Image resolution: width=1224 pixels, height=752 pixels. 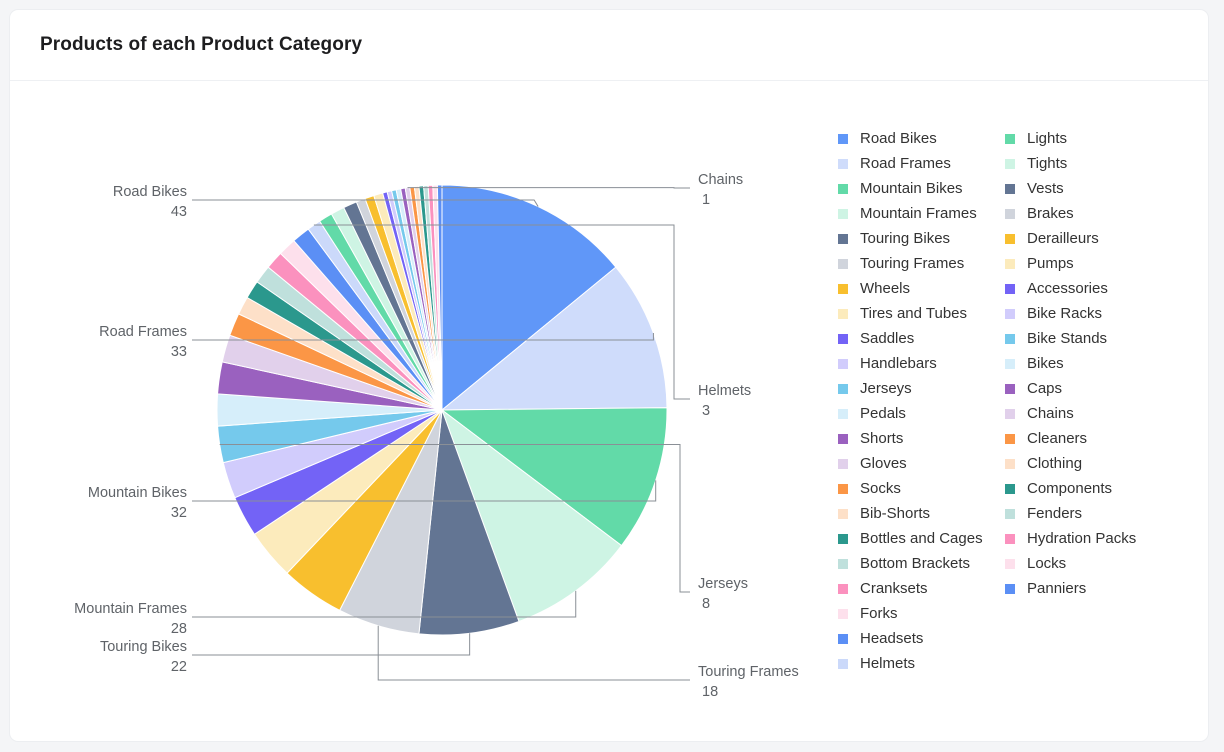 What do you see at coordinates (887, 338) in the screenshot?
I see `legend-label: Saddles` at bounding box center [887, 338].